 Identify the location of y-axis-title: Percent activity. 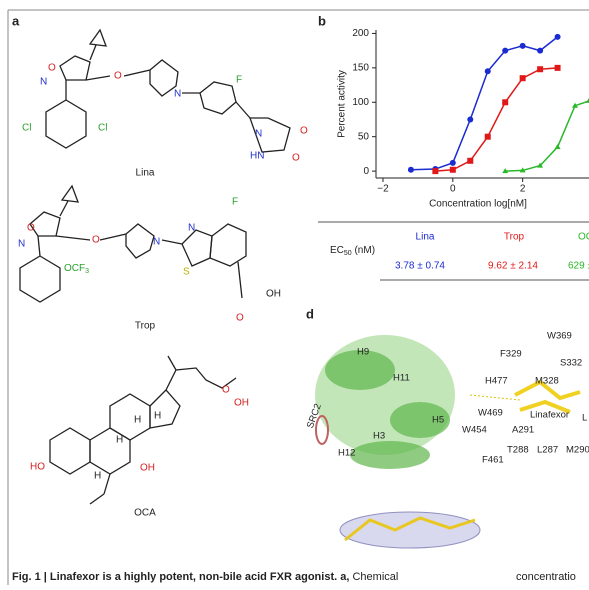
(342, 104).